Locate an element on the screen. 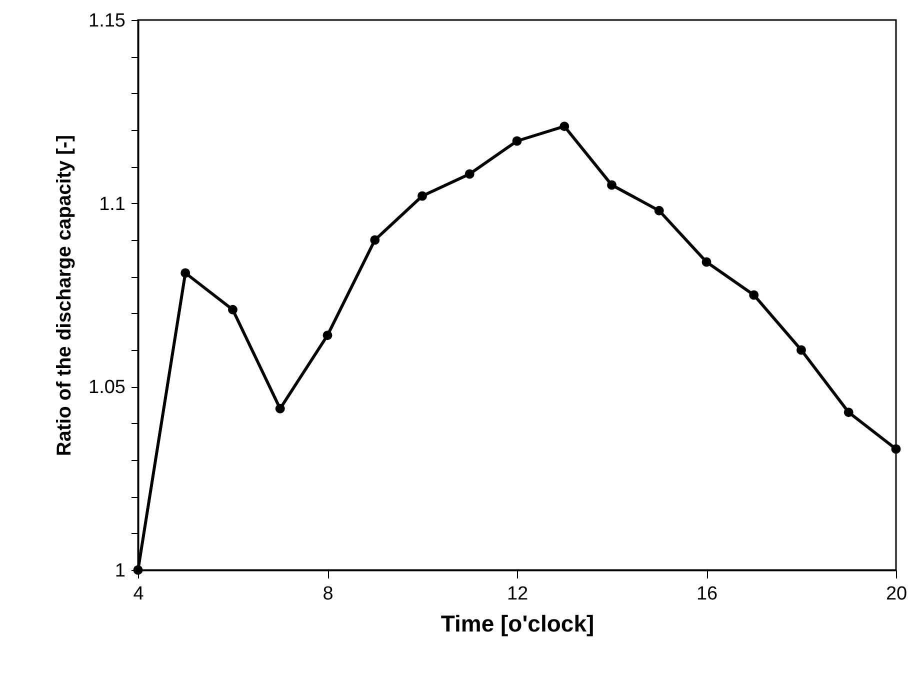 This screenshot has height=675, width=912. x-axis-title: Time [o'clock] is located at coordinates (517, 623).